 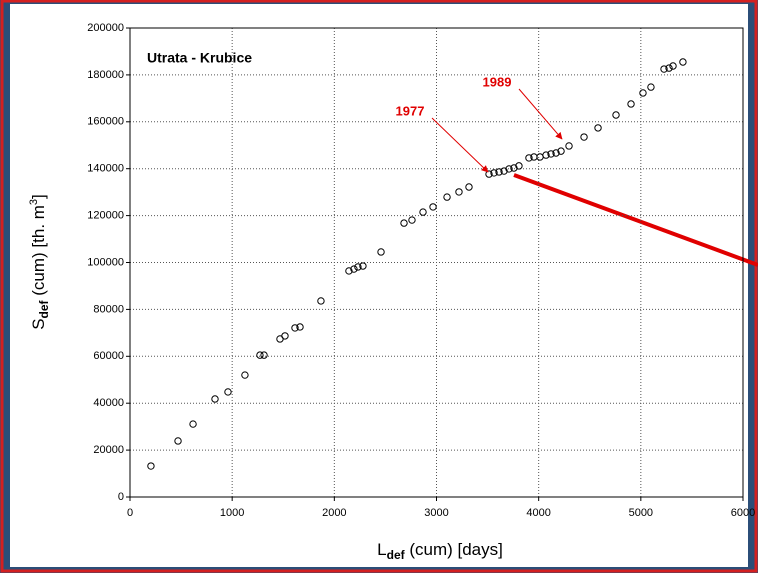 I want to click on y-tick-label: 160000, so click(x=105, y=122).